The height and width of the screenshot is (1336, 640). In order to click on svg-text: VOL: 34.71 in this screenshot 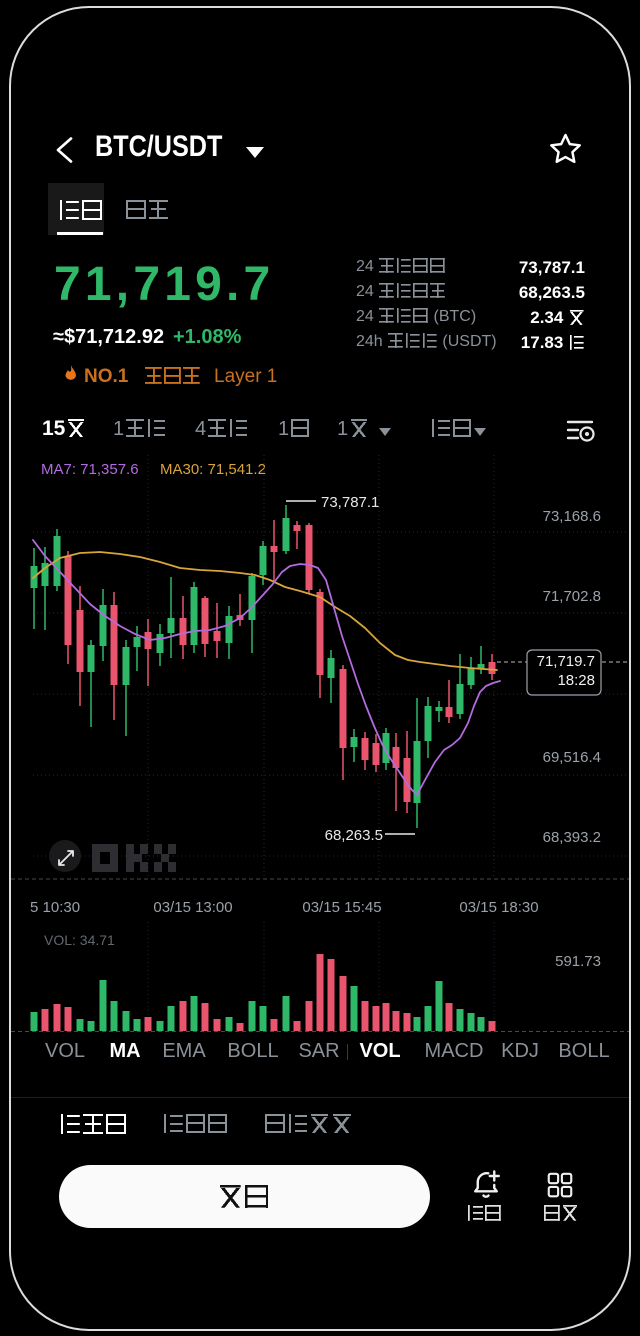, I will do `click(79, 940)`.